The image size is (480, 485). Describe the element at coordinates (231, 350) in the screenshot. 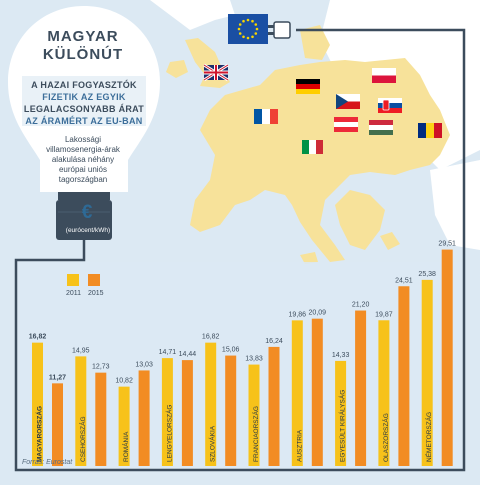

I see `value-label: 15,06` at that location.